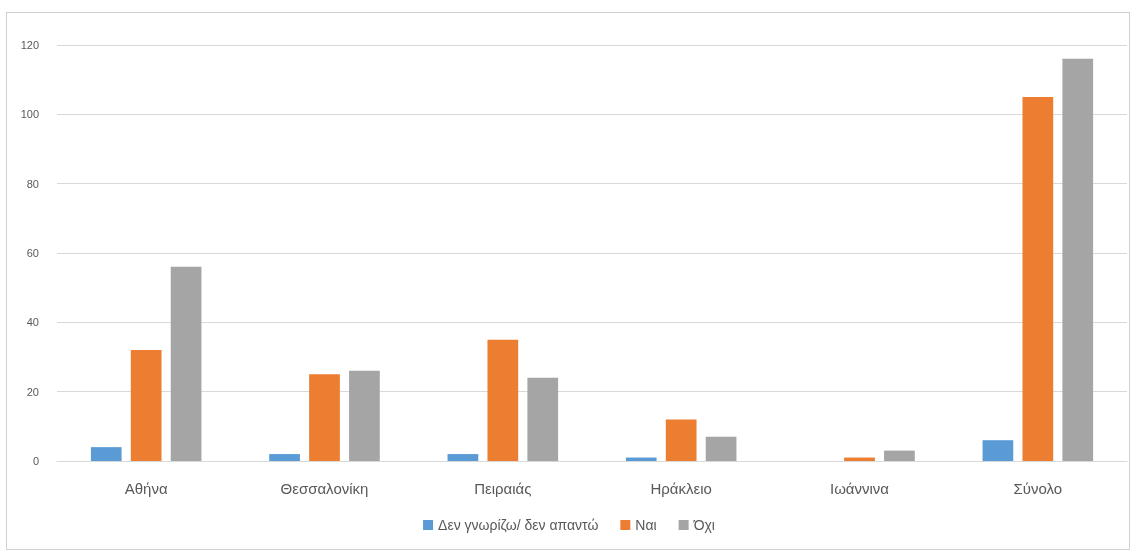 This screenshot has width=1138, height=556. I want to click on legend-label: Ναι, so click(646, 525).